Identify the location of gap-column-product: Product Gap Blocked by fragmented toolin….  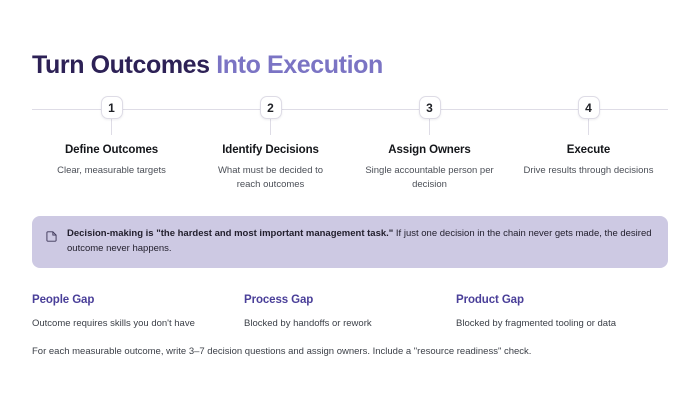
(562, 312).